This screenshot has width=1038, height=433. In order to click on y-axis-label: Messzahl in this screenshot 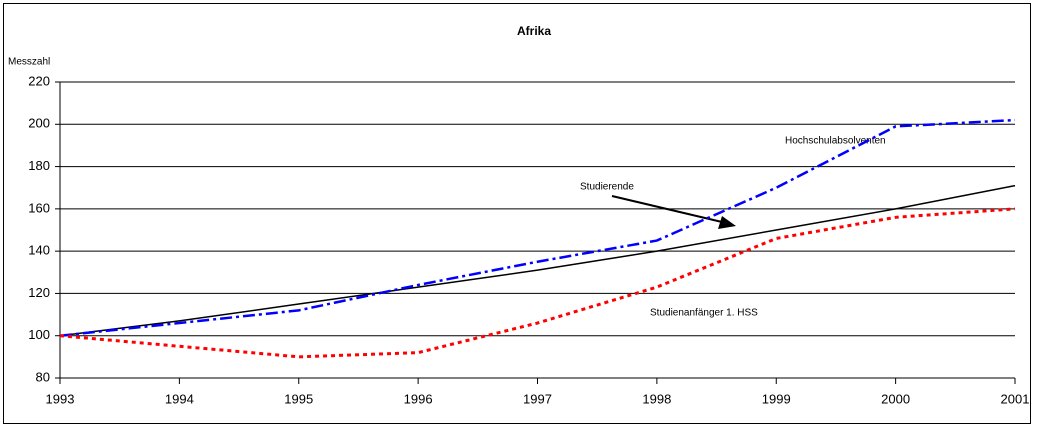, I will do `click(29, 62)`.